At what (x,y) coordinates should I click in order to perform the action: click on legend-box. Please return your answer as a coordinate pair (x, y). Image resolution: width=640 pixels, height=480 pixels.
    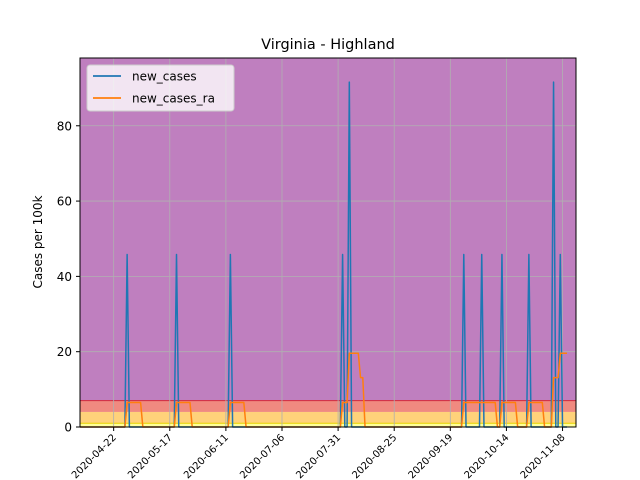
    Looking at the image, I should click on (160, 88).